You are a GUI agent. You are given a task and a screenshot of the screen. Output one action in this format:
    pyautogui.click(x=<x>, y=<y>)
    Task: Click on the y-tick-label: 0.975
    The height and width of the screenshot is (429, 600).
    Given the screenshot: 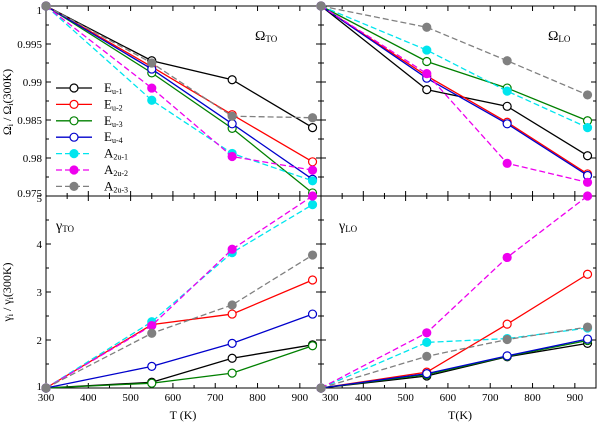 What is the action you would take?
    pyautogui.click(x=29, y=194)
    